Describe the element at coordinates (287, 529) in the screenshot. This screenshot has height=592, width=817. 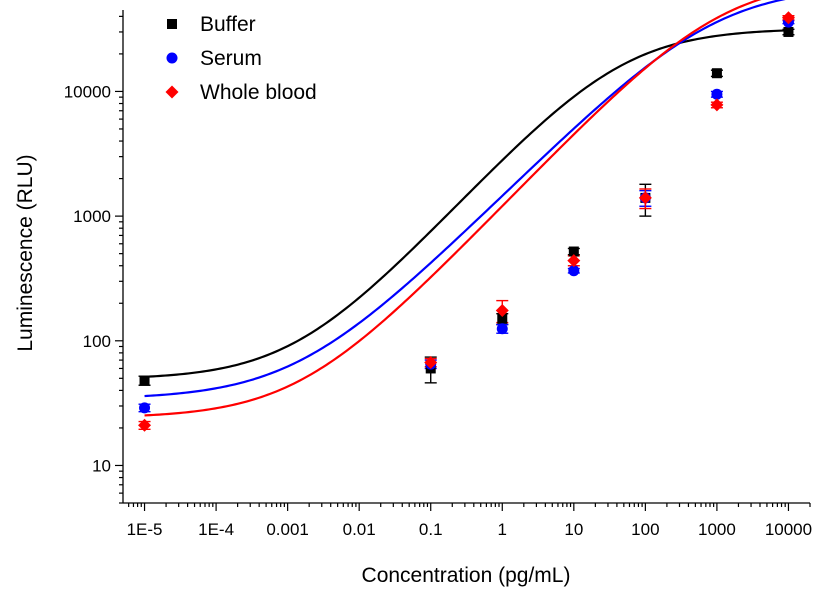
I see `x-tick-label: 0.001` at that location.